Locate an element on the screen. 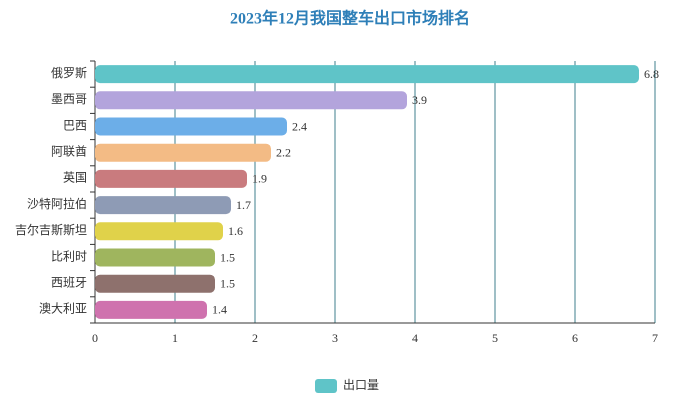 This screenshot has width=700, height=402. legend-label: 出口量 is located at coordinates (361, 385).